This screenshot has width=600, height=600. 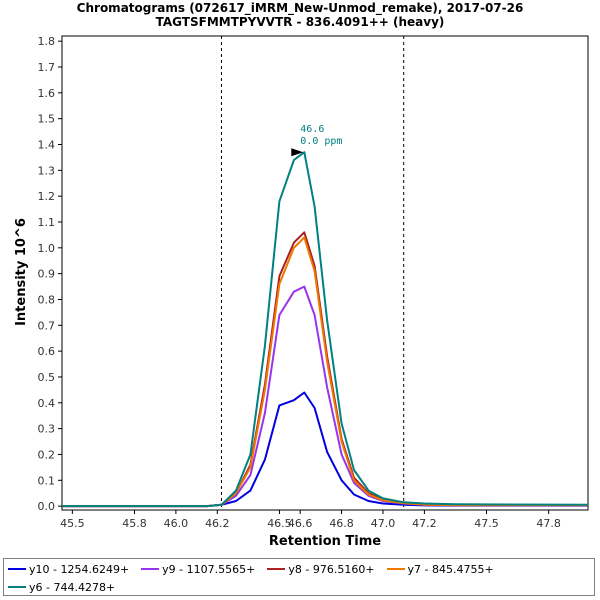 What do you see at coordinates (424, 523) in the screenshot?
I see `x-tick-label: 47.2` at bounding box center [424, 523].